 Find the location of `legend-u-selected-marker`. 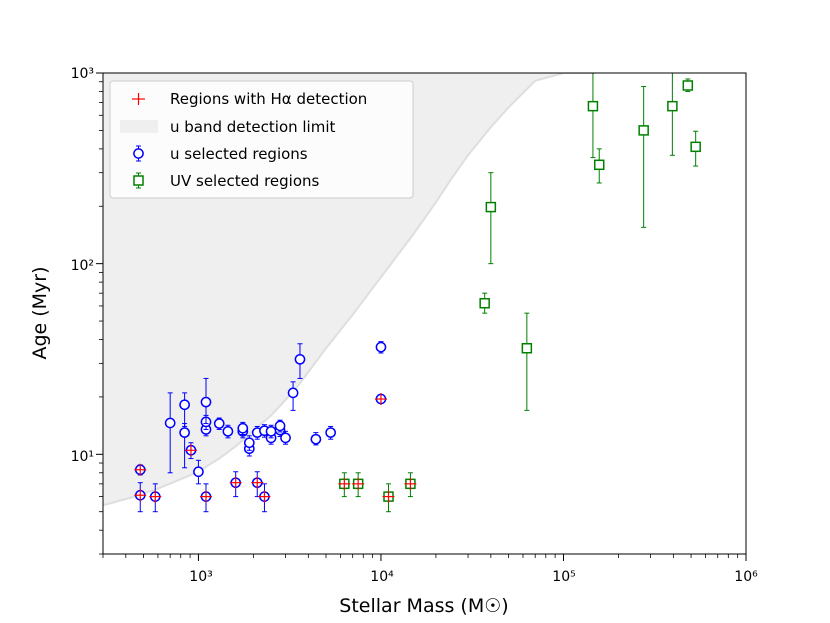

legend-u-selected-marker is located at coordinates (138, 153).